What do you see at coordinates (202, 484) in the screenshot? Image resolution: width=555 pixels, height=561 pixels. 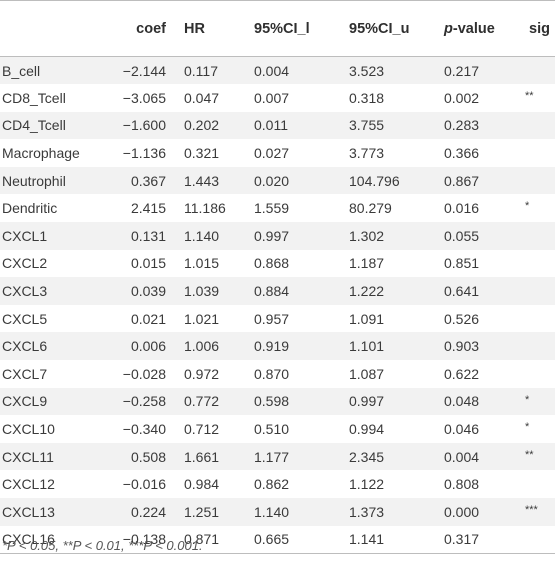 I see `cell-hr: 0.984` at bounding box center [202, 484].